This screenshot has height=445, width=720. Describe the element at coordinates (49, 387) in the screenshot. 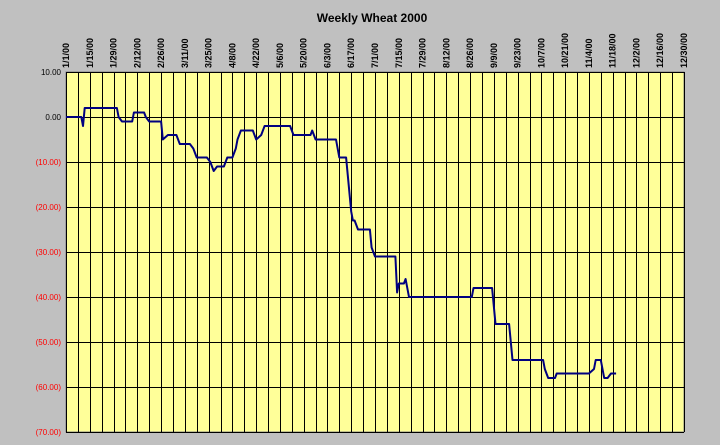

I see `y-tick-label: (60.00)` at that location.